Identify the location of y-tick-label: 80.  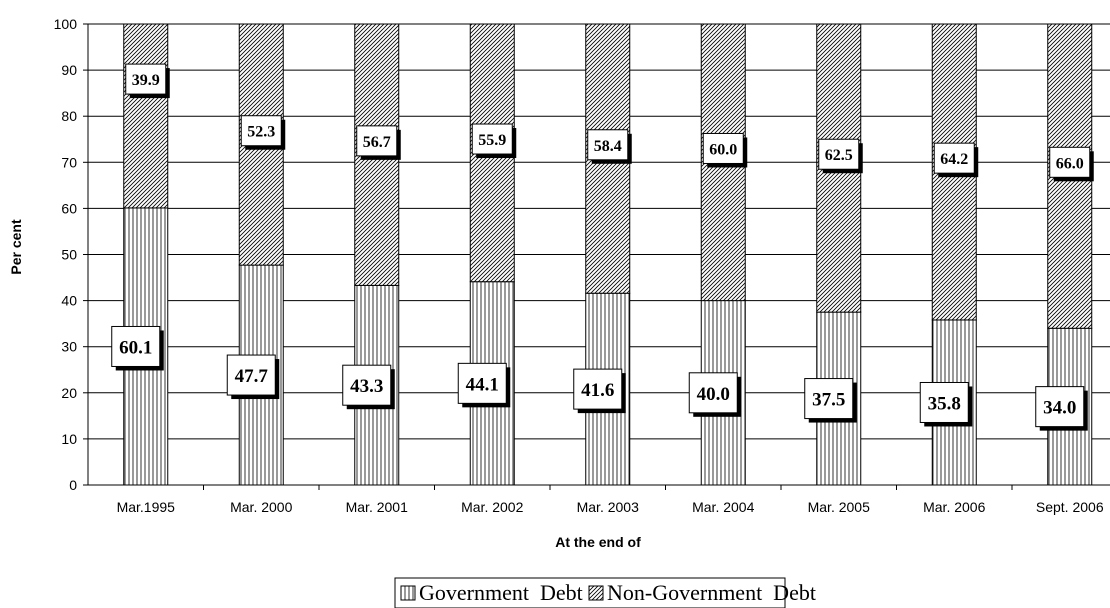
(69, 116).